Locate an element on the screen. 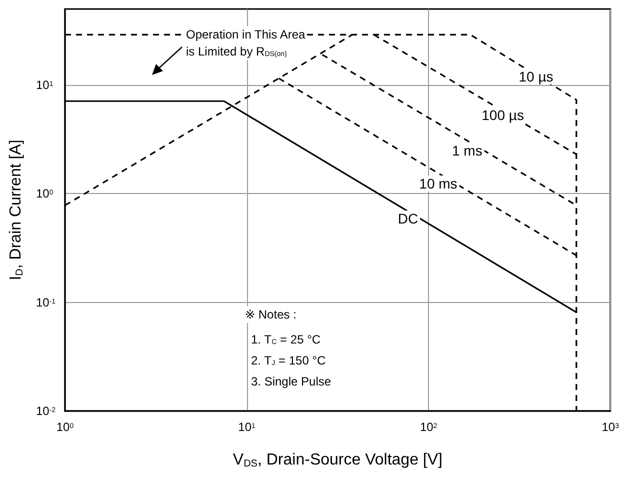 The image size is (622, 479). annotation: 100 µs is located at coordinates (503, 114).